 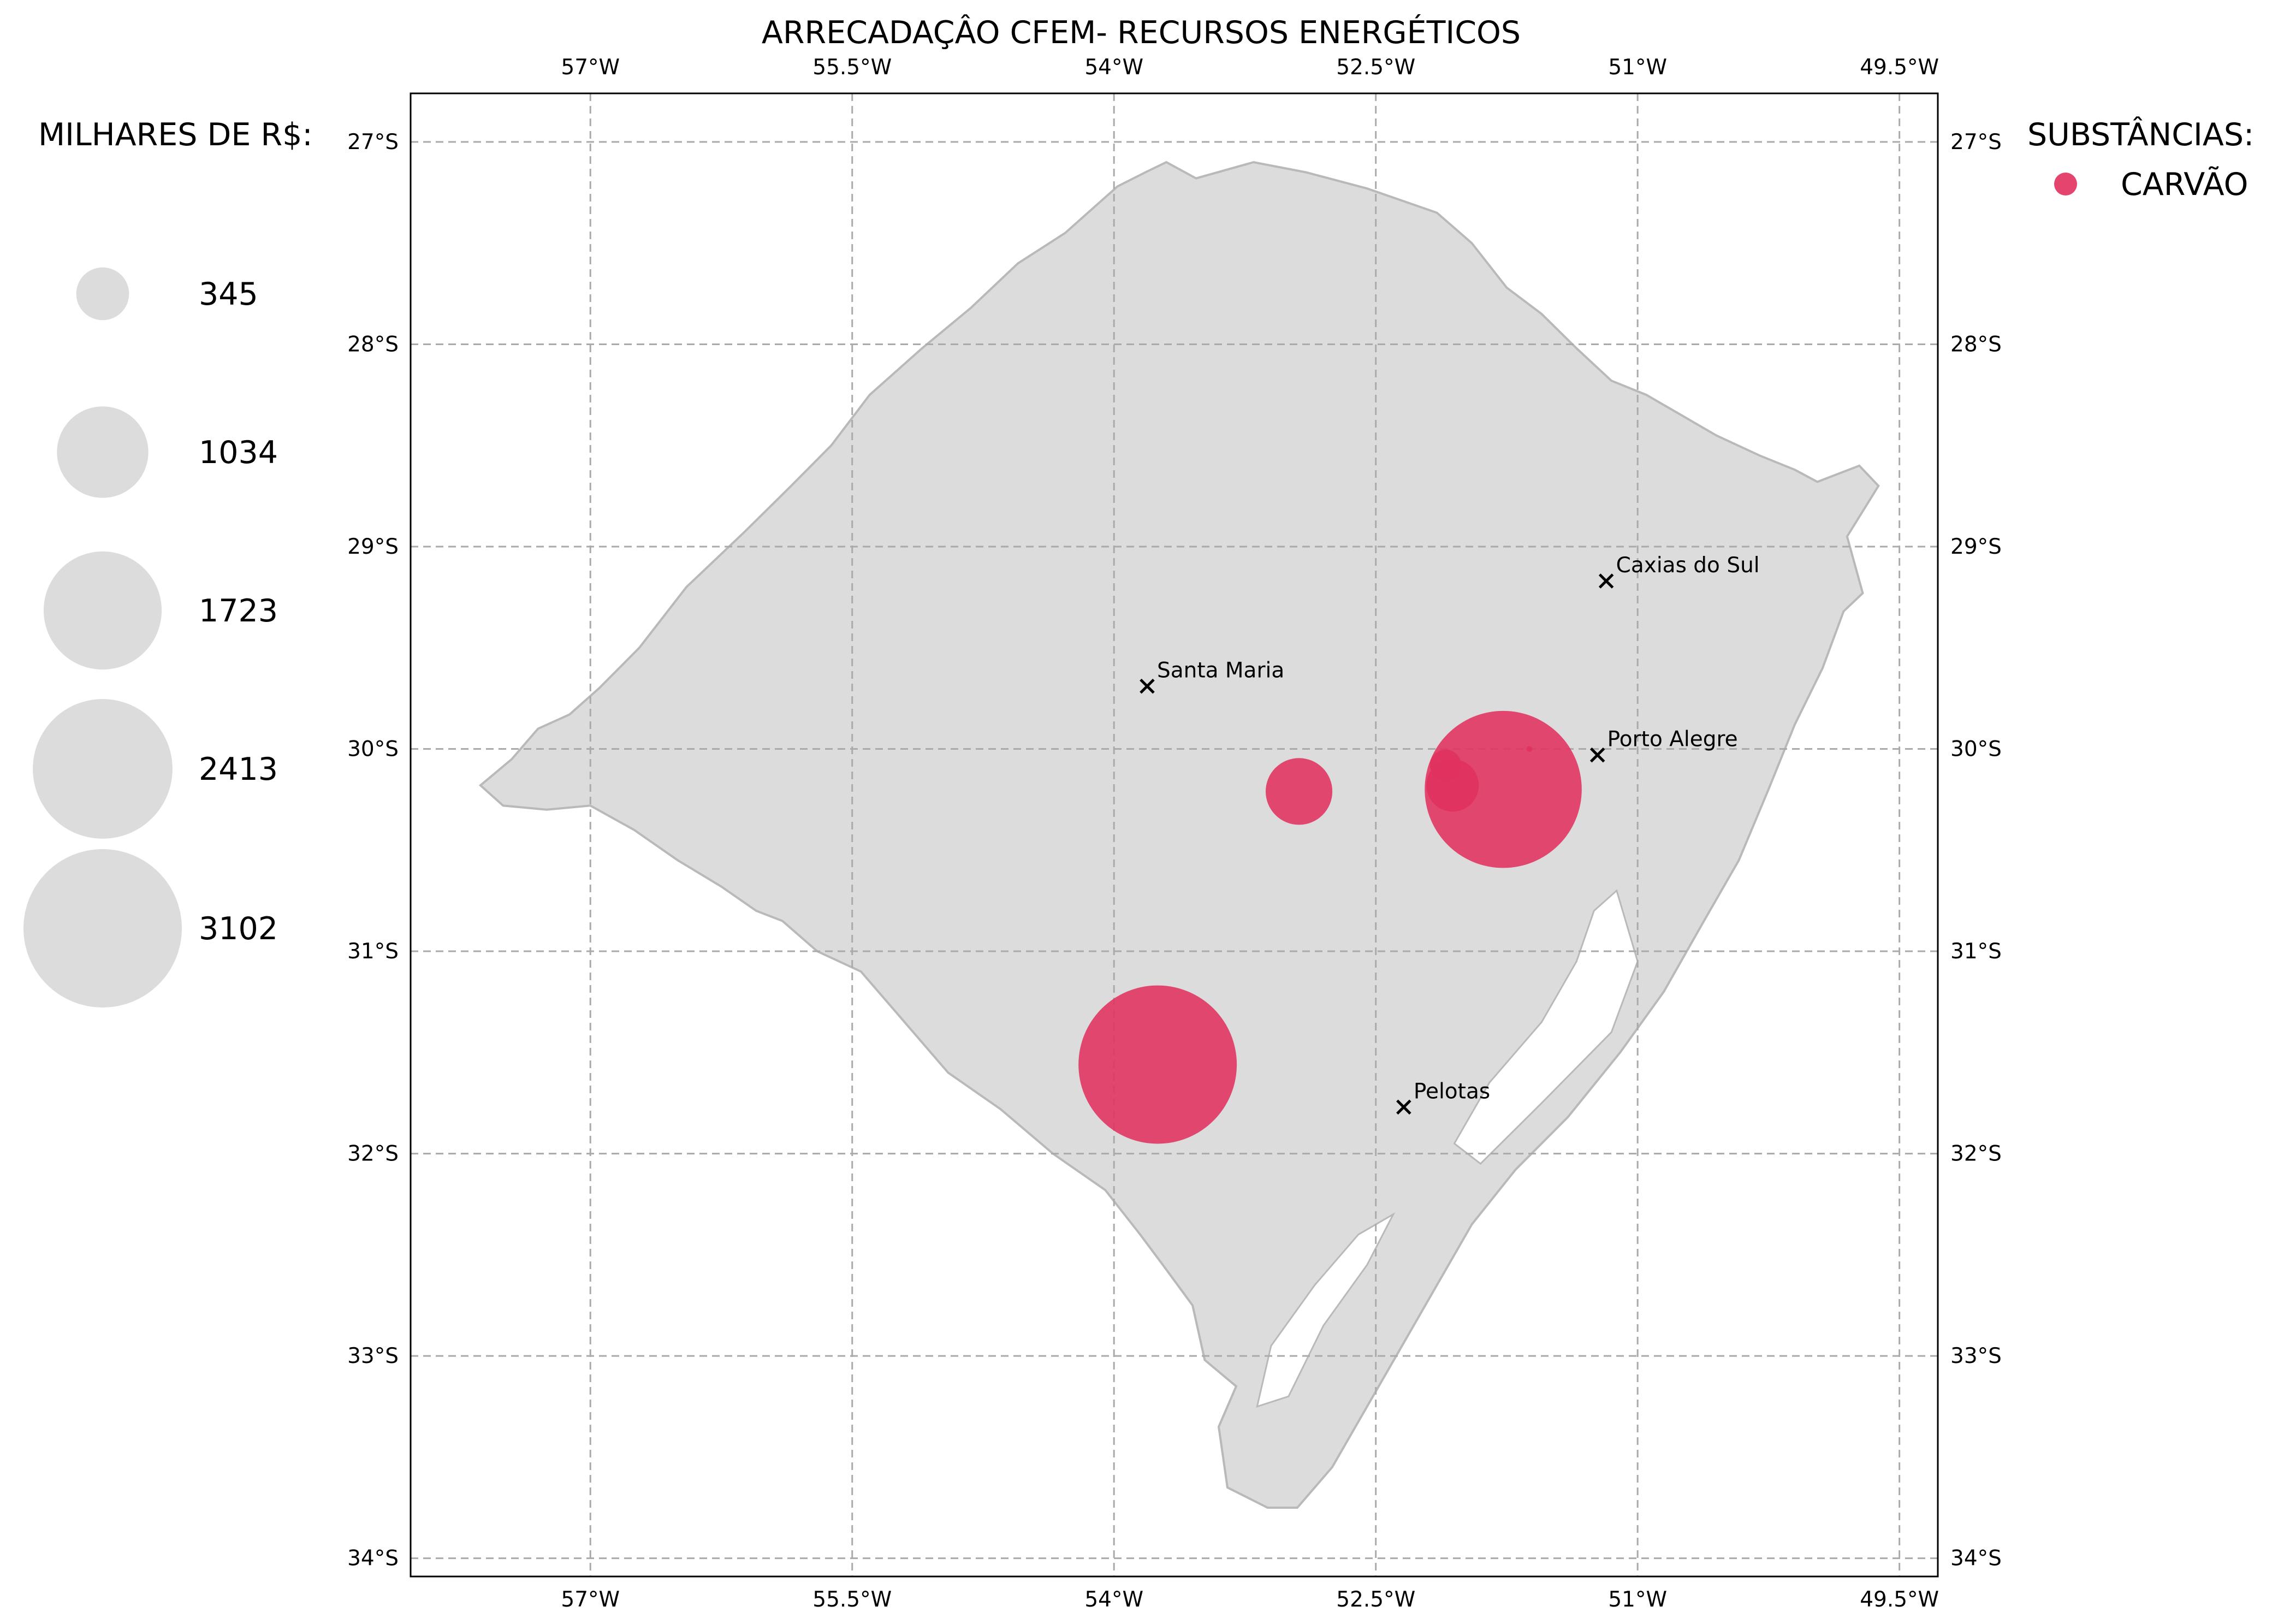 I want to click on city-marker: Pelotas, so click(x=1443, y=1097).